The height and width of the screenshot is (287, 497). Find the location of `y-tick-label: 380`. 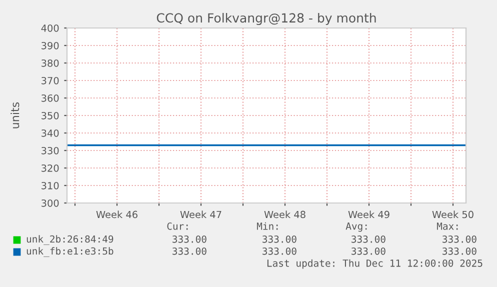

y-tick-label: 380 is located at coordinates (50, 63).